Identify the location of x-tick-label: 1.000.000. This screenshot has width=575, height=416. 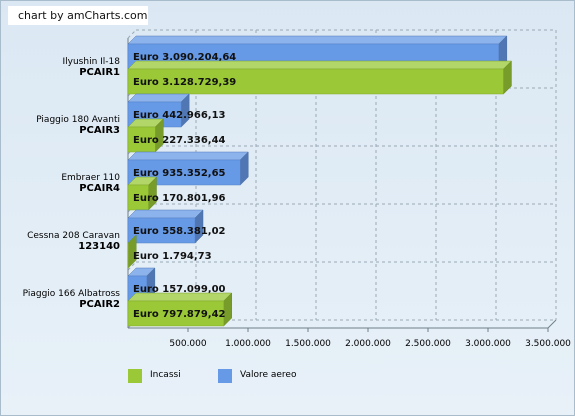
(248, 344).